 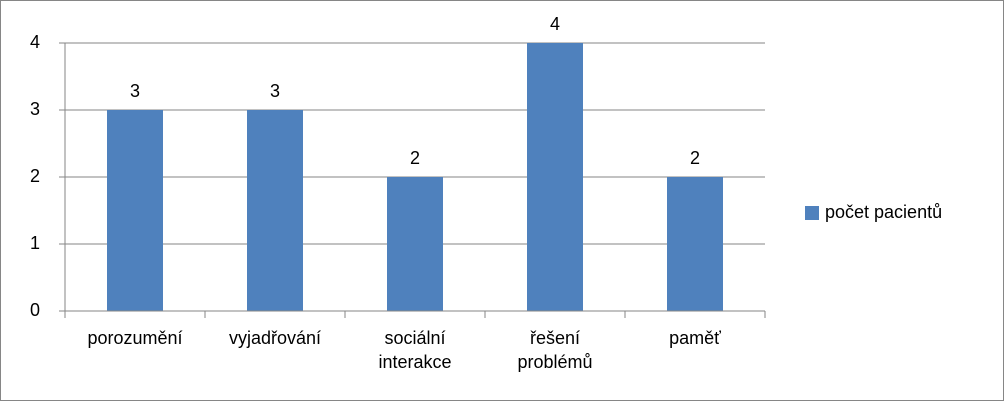 What do you see at coordinates (35, 109) in the screenshot?
I see `y-tick-label: 3` at bounding box center [35, 109].